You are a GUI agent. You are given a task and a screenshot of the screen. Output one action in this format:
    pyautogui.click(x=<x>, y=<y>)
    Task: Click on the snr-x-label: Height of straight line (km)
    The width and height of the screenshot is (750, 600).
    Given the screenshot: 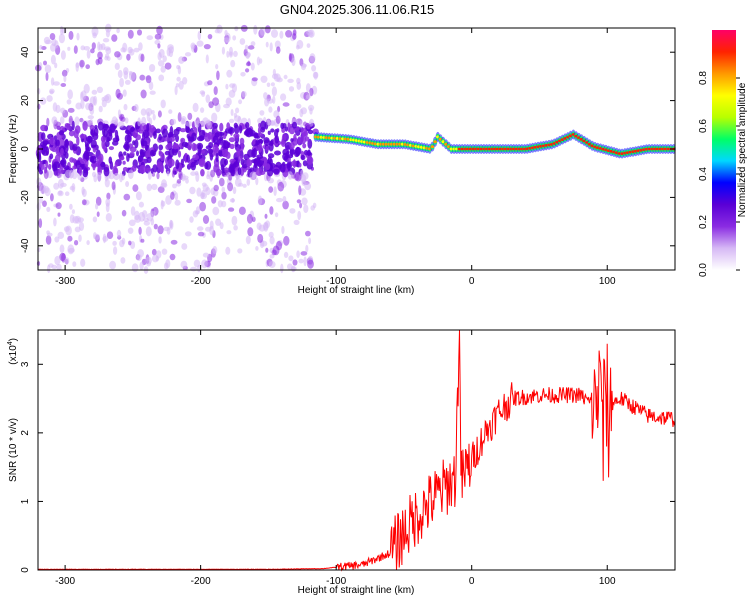 What is the action you would take?
    pyautogui.click(x=356, y=590)
    